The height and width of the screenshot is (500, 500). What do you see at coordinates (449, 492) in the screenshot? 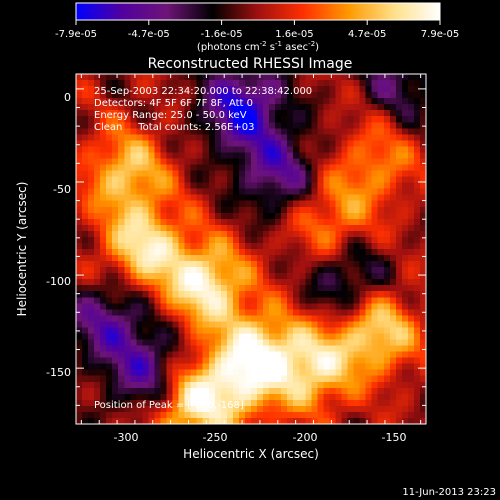
I see `timestamp: 11-Jun-2013 23:23` at bounding box center [449, 492].